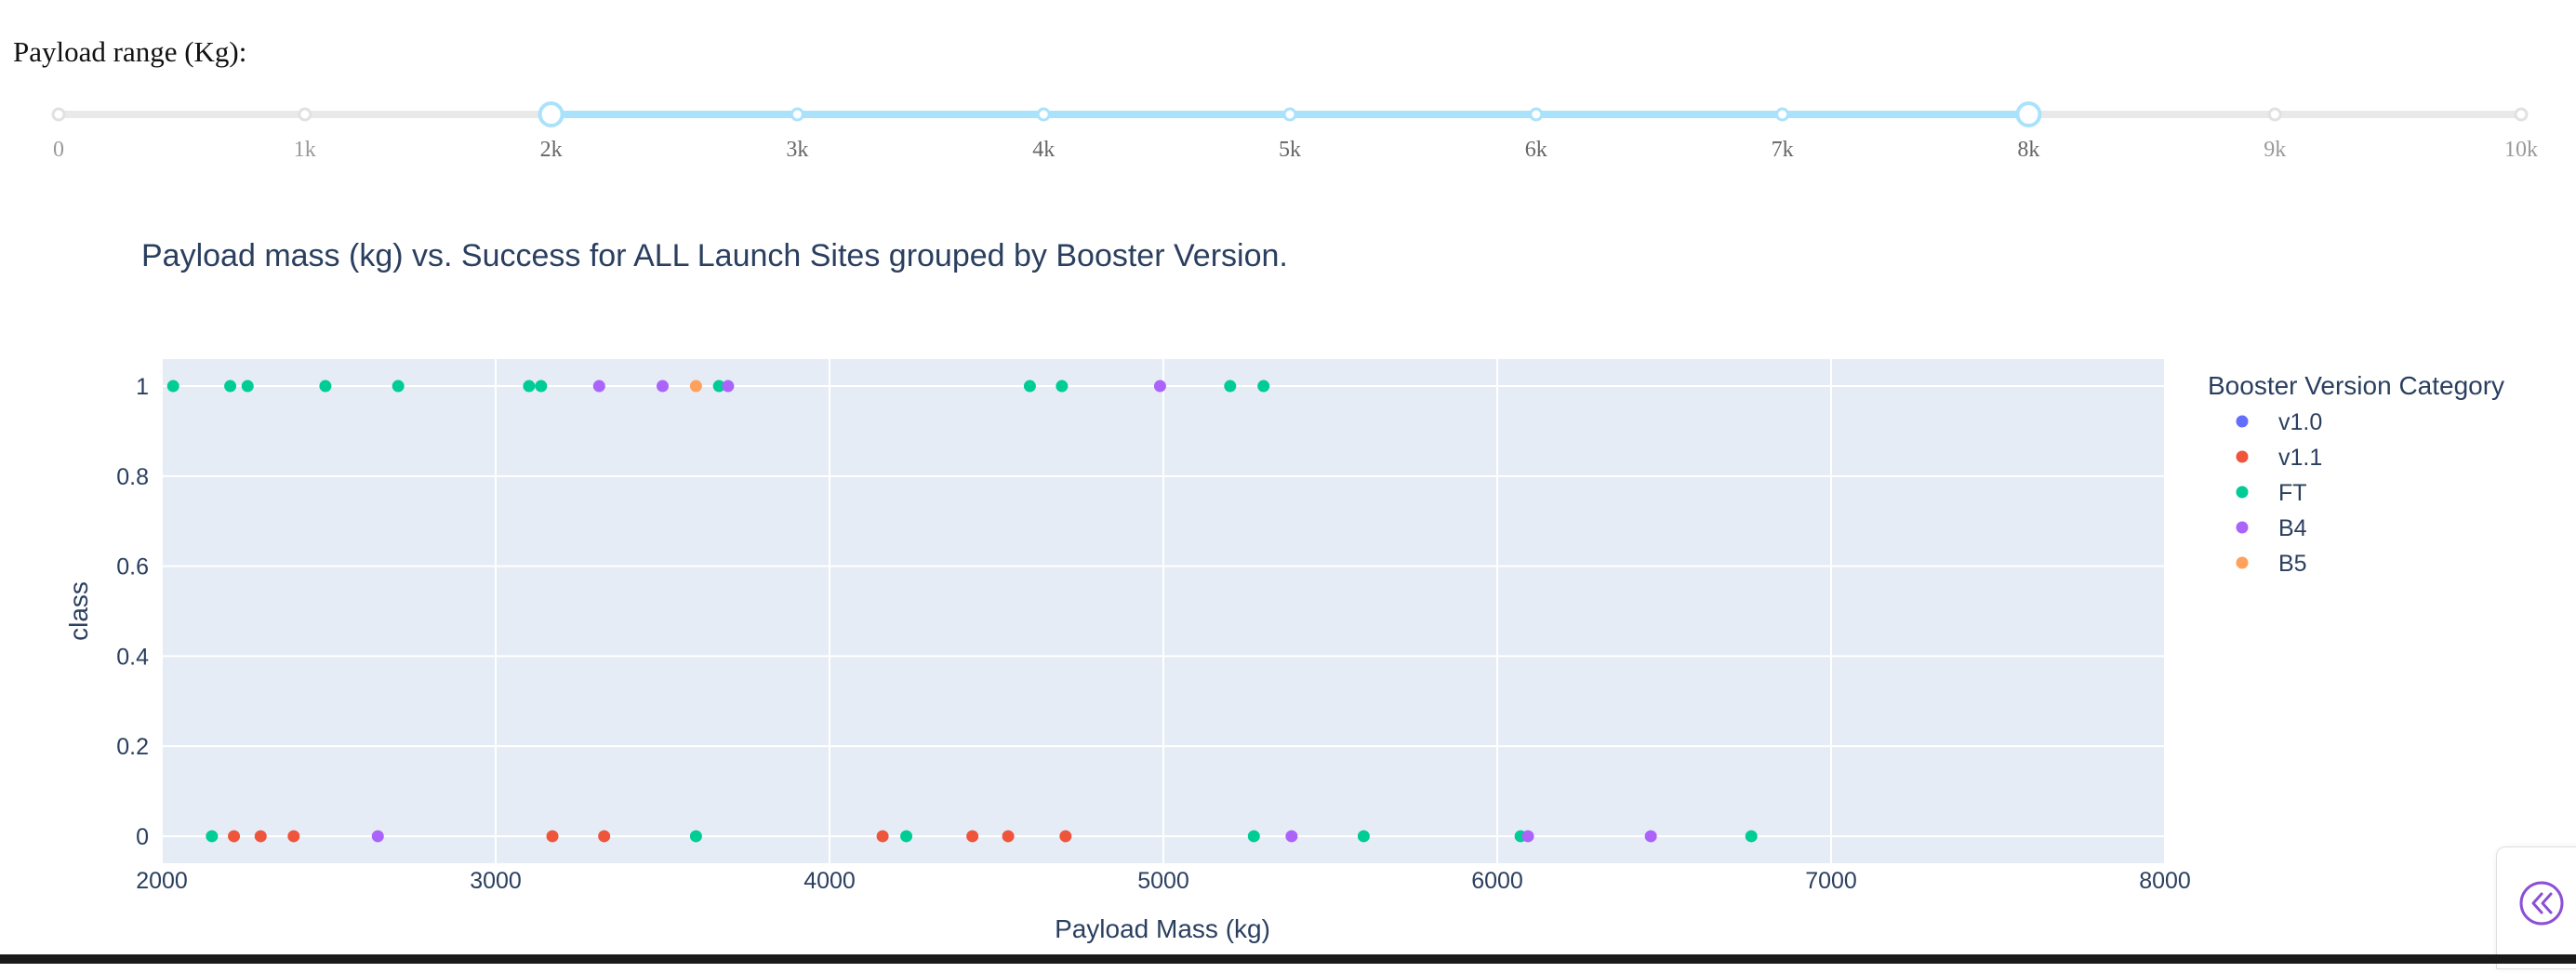  I want to click on slider-mark-label: 0, so click(58, 150).